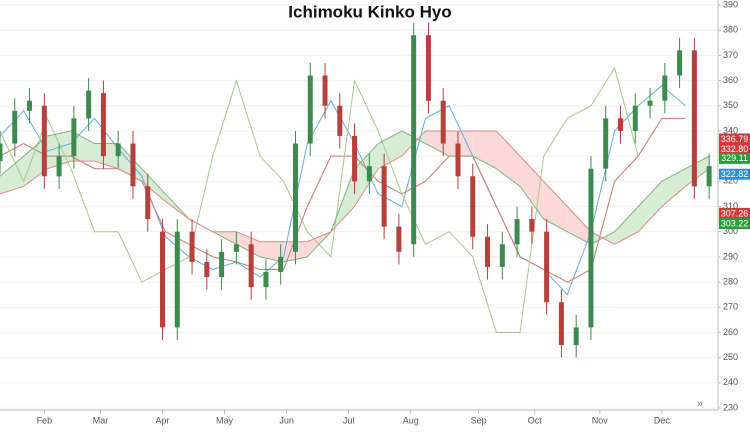 The width and height of the screenshot is (750, 433). What do you see at coordinates (730, 281) in the screenshot?
I see `y-tick-label: 280` at bounding box center [730, 281].